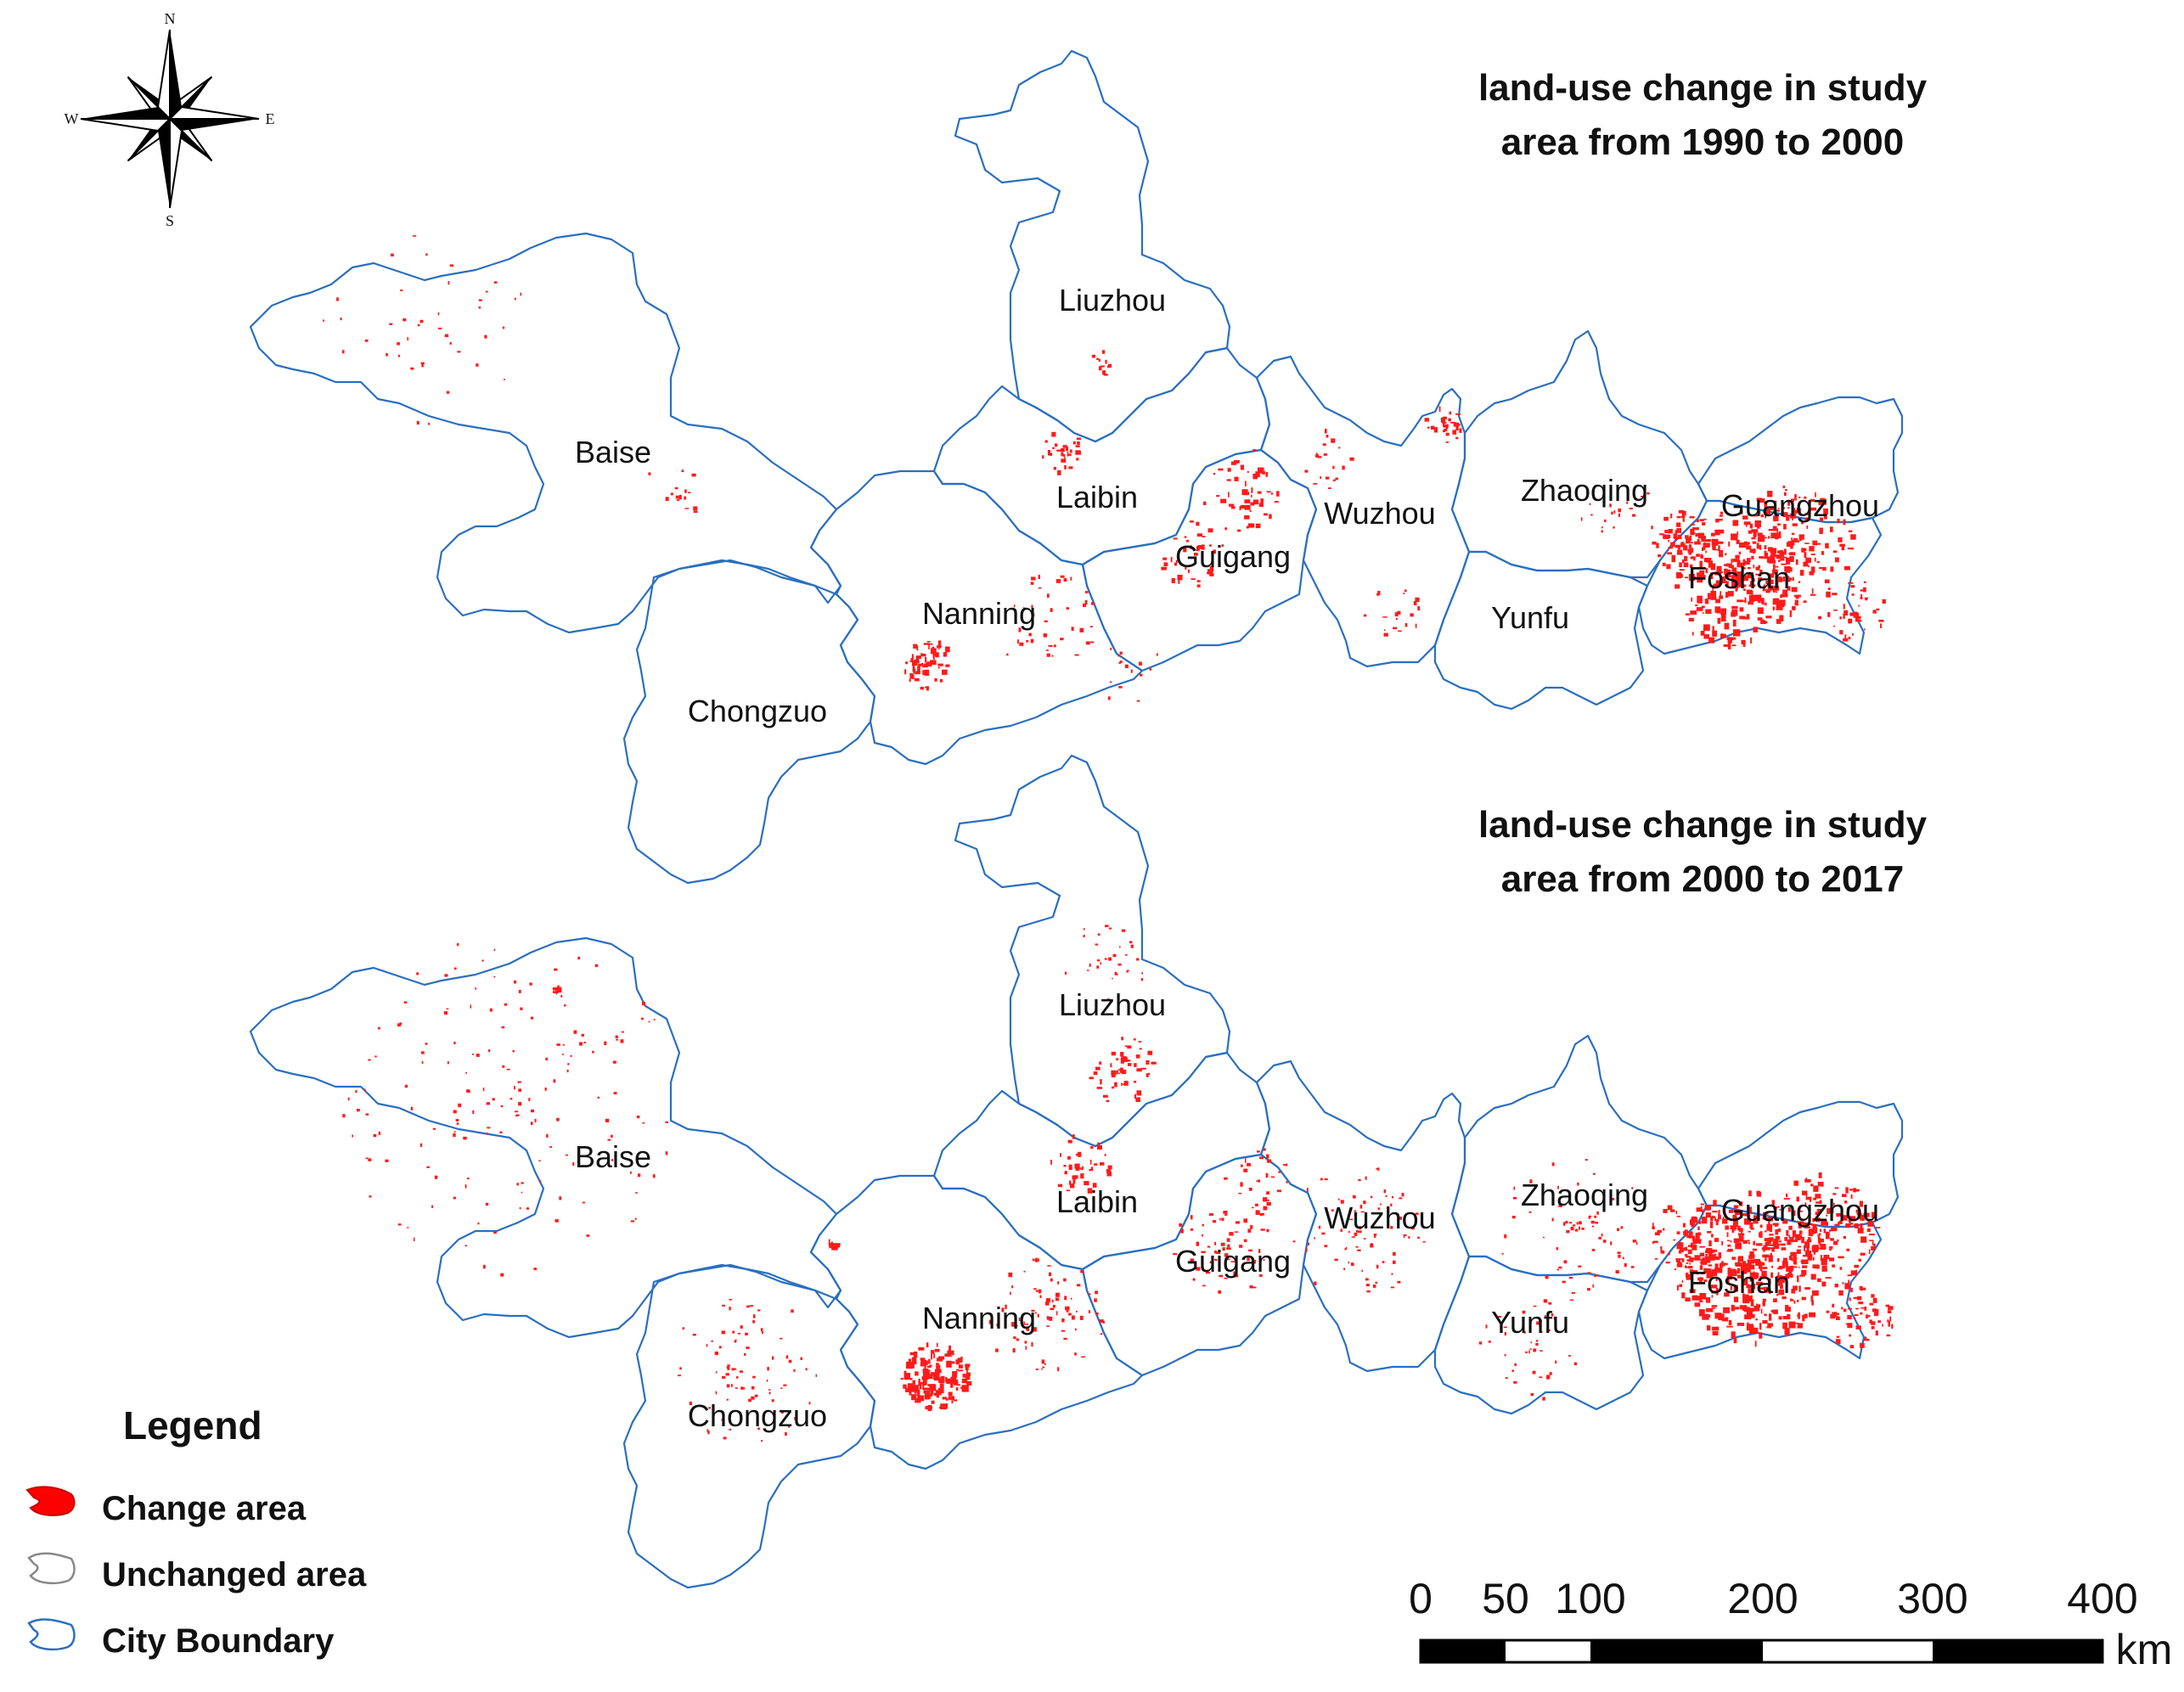  Describe the element at coordinates (204, 1508) in the screenshot. I see `legend-label-change-area: Change area` at that location.